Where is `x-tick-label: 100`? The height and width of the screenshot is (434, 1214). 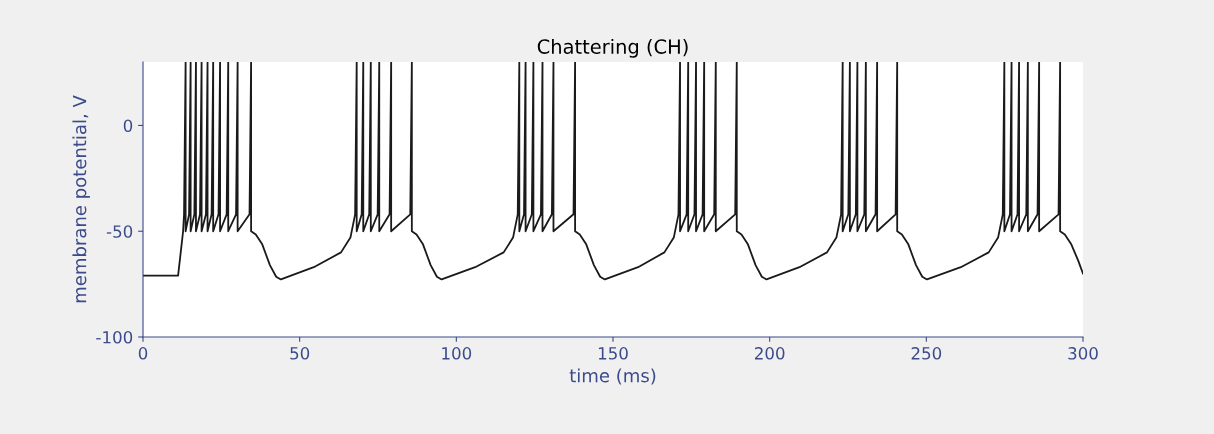 x-tick-label: 100 is located at coordinates (457, 353).